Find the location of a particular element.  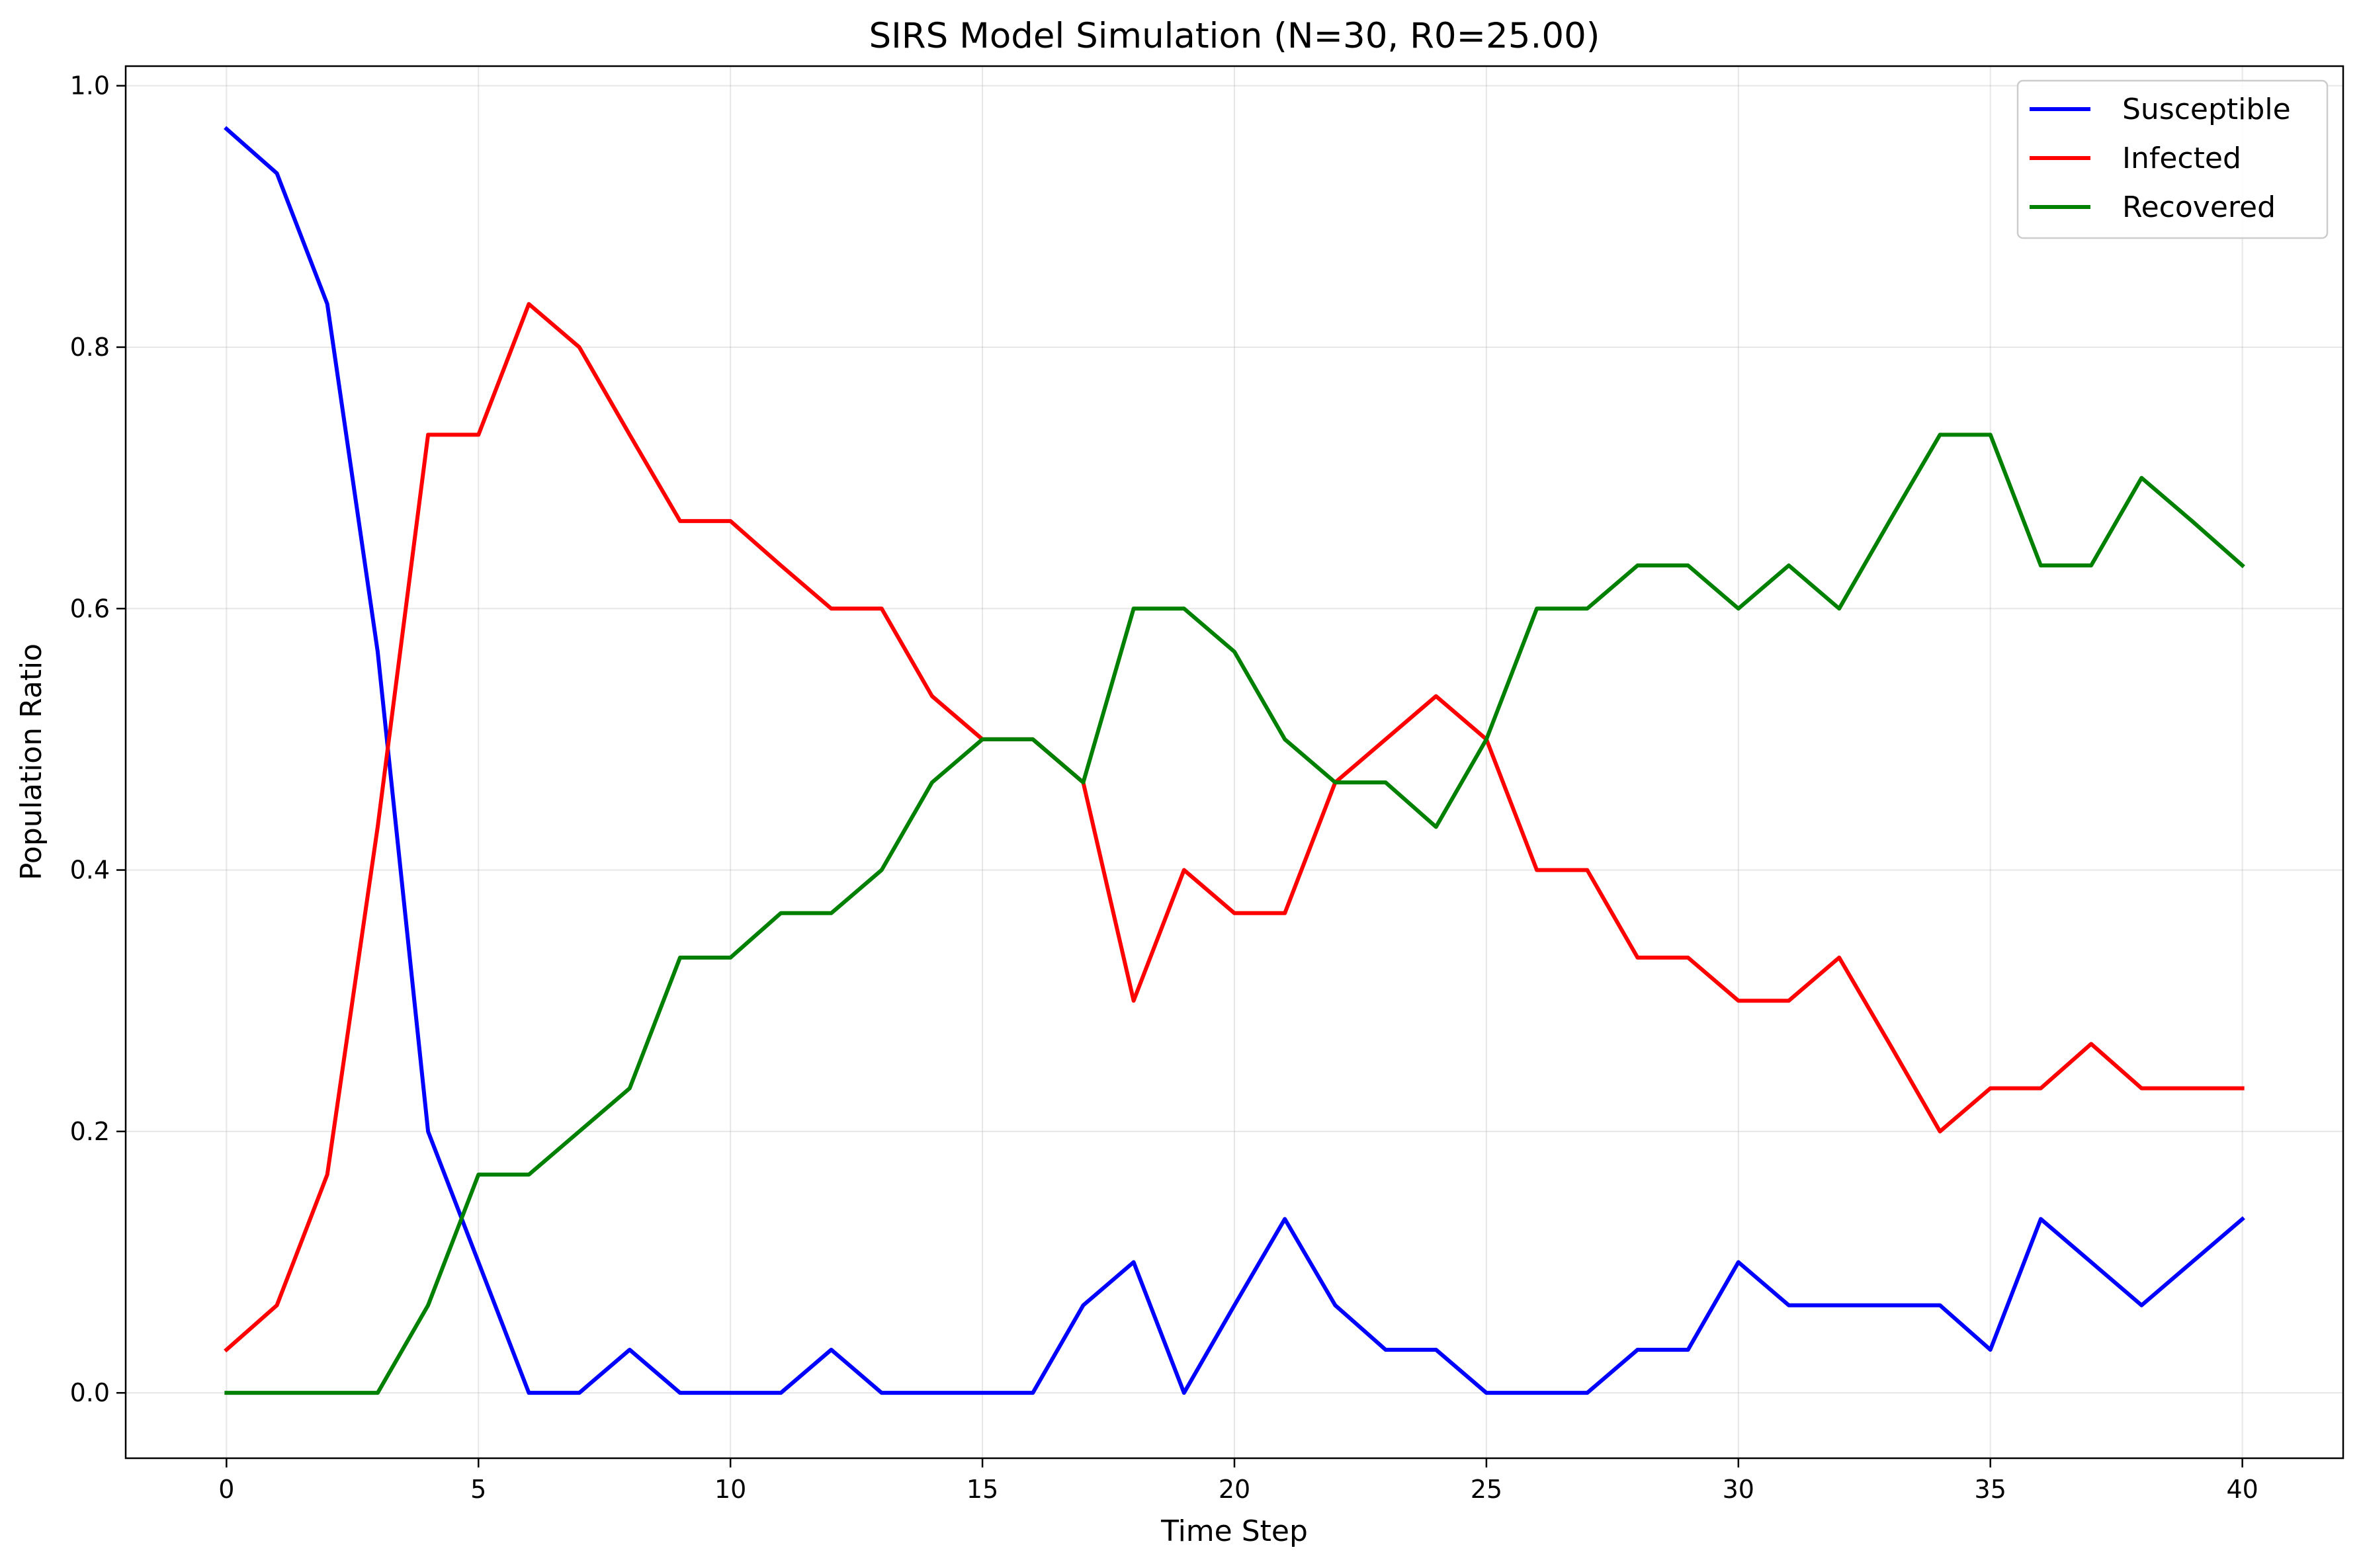

legend-box is located at coordinates (2172, 159).